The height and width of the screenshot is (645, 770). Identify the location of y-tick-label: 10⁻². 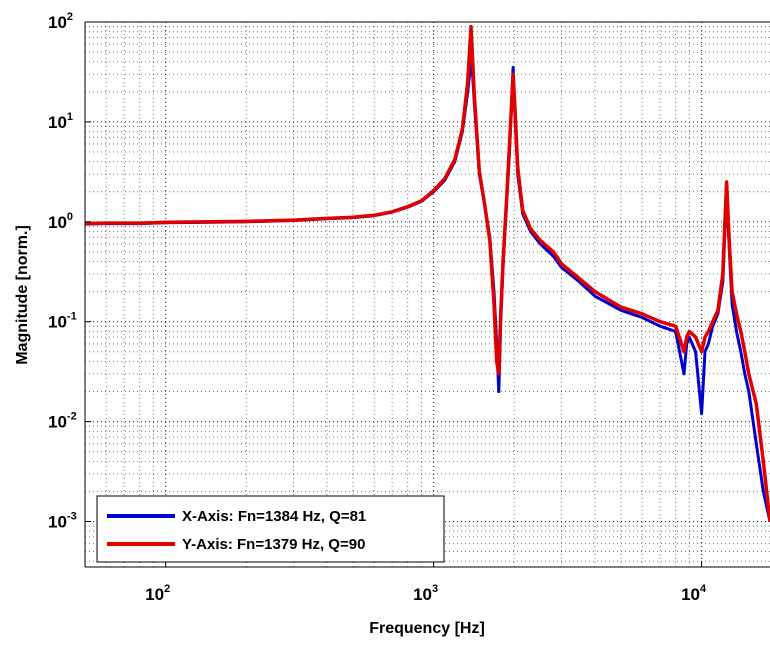
(62, 421).